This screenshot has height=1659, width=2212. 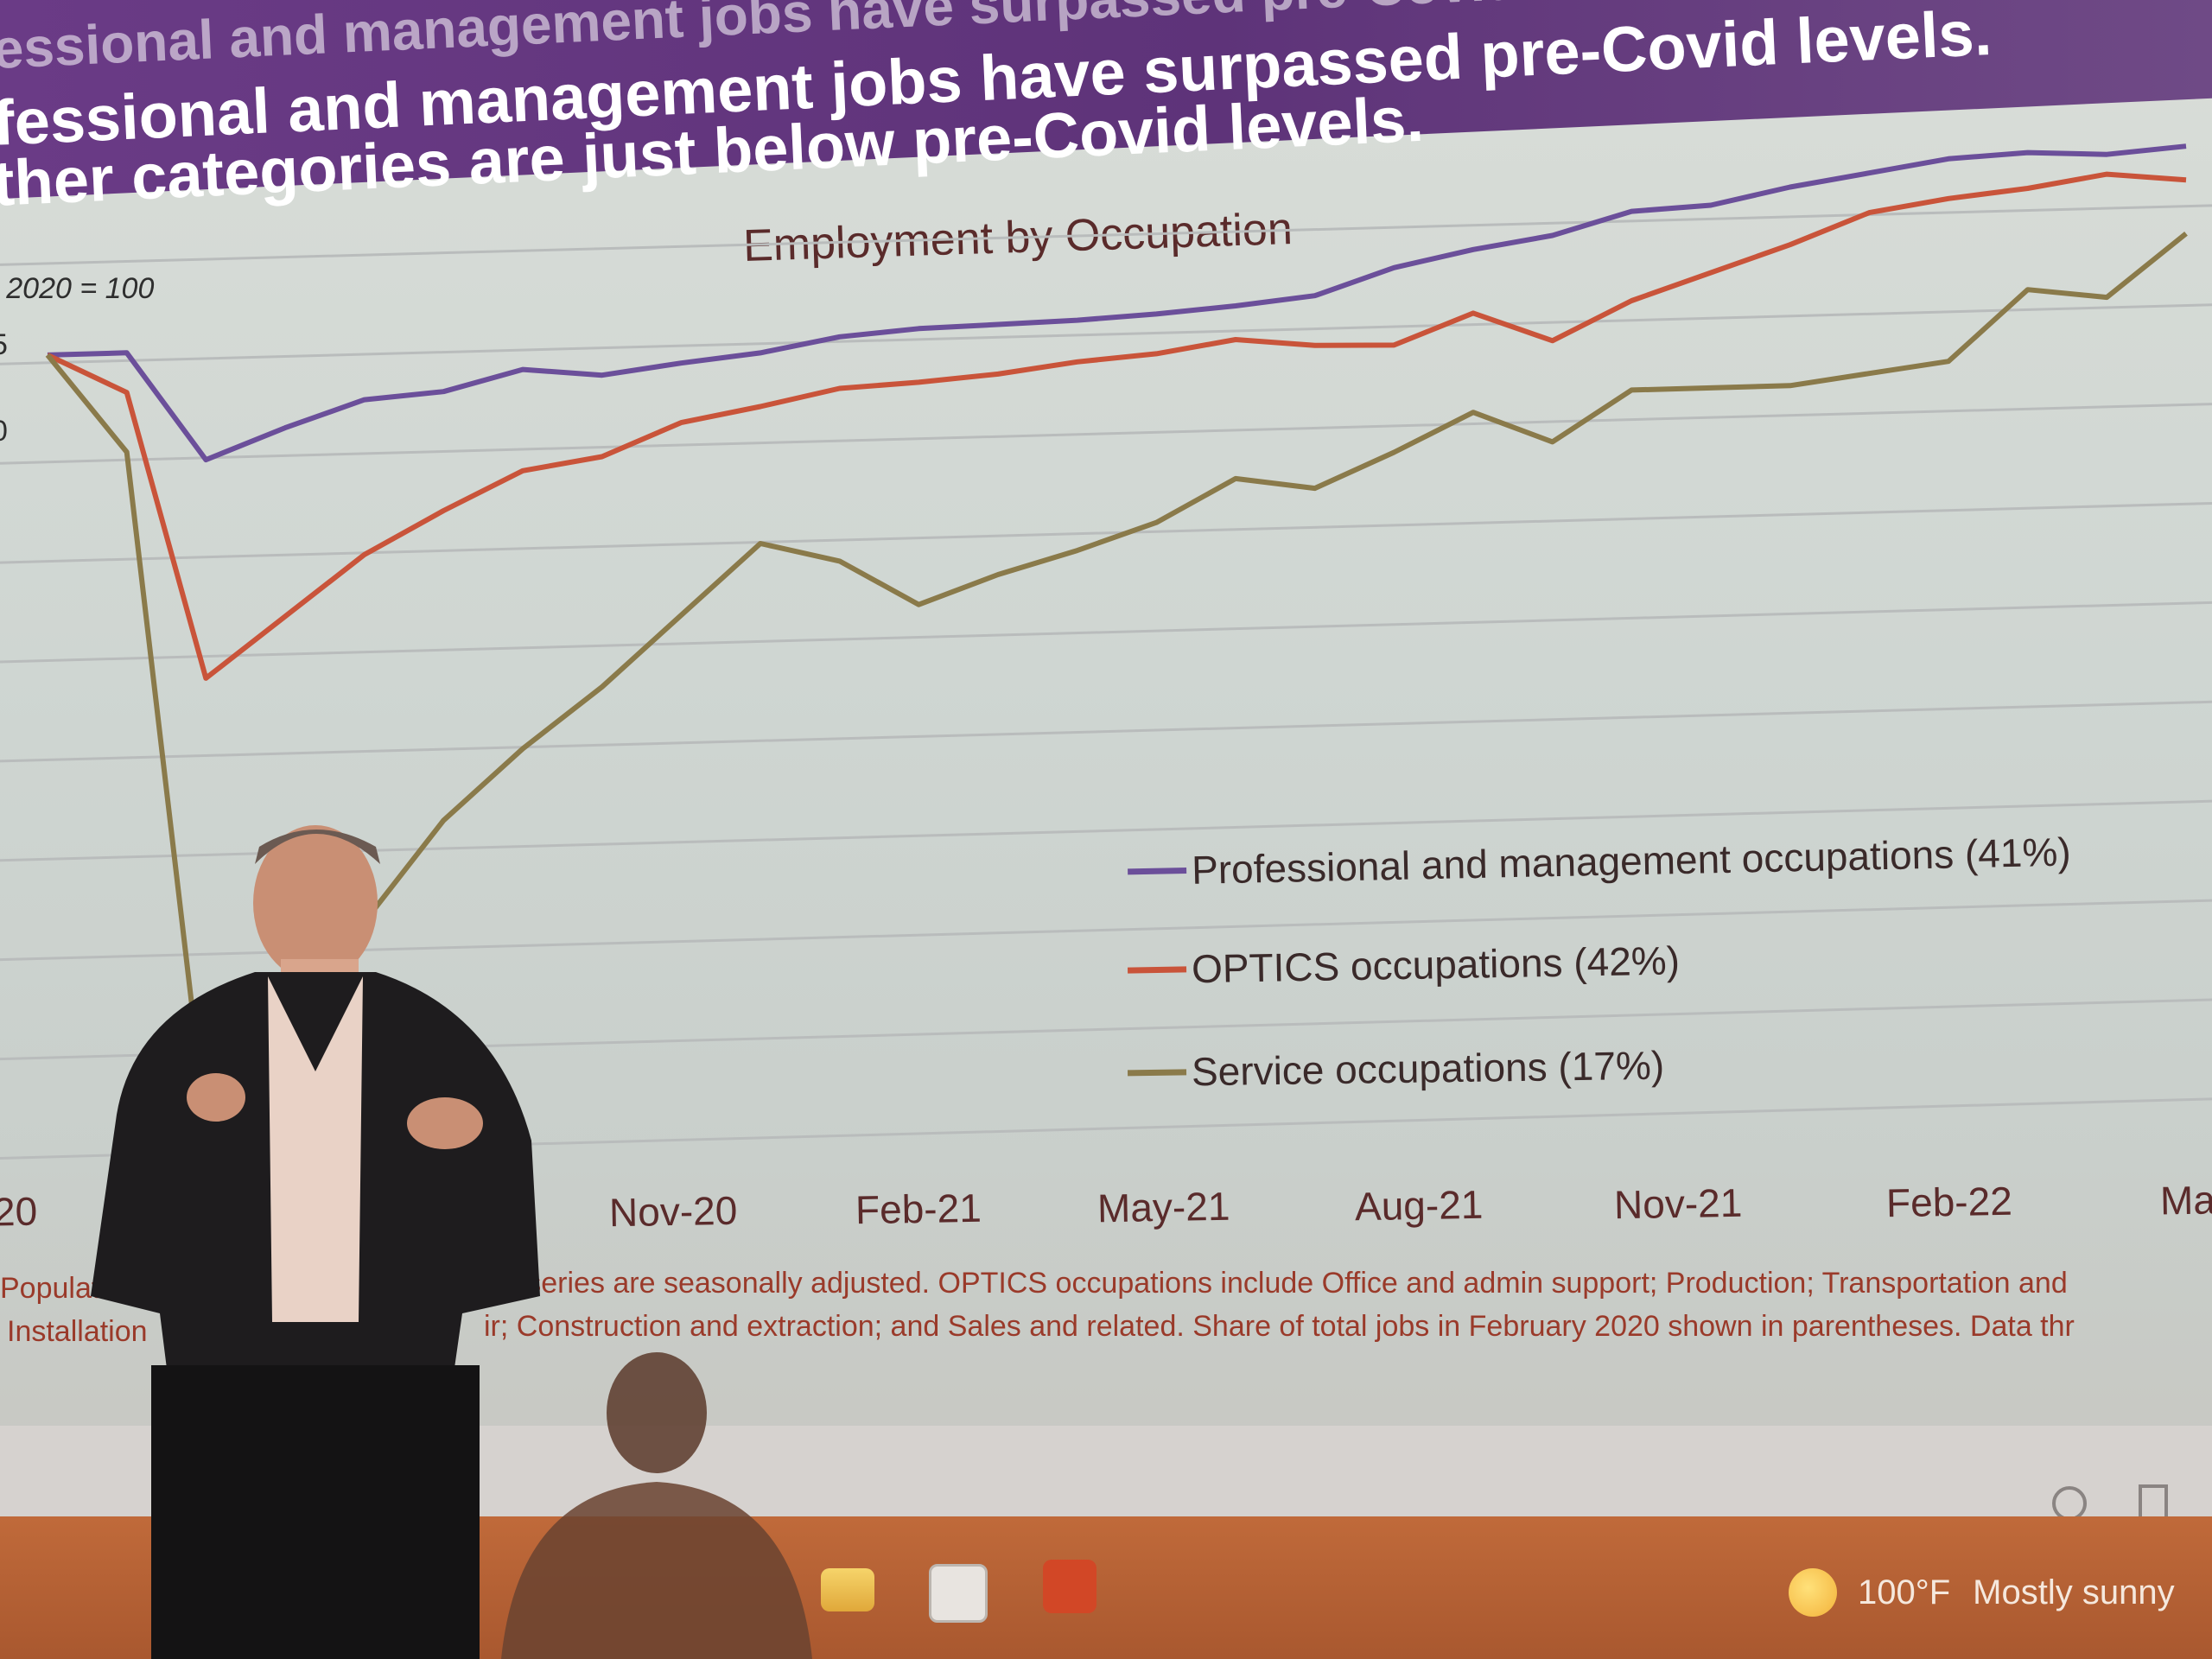 I want to click on legend-item-optics: OPTICS occupations (42%), so click(x=1404, y=965).